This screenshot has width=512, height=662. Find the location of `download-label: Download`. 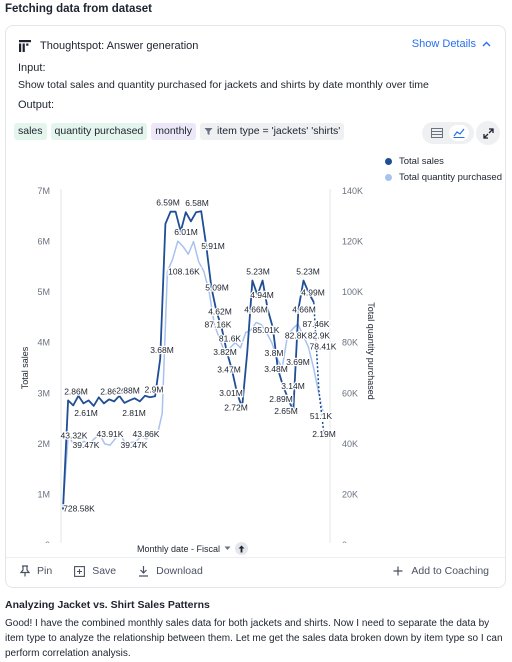

download-label: Download is located at coordinates (179, 571).